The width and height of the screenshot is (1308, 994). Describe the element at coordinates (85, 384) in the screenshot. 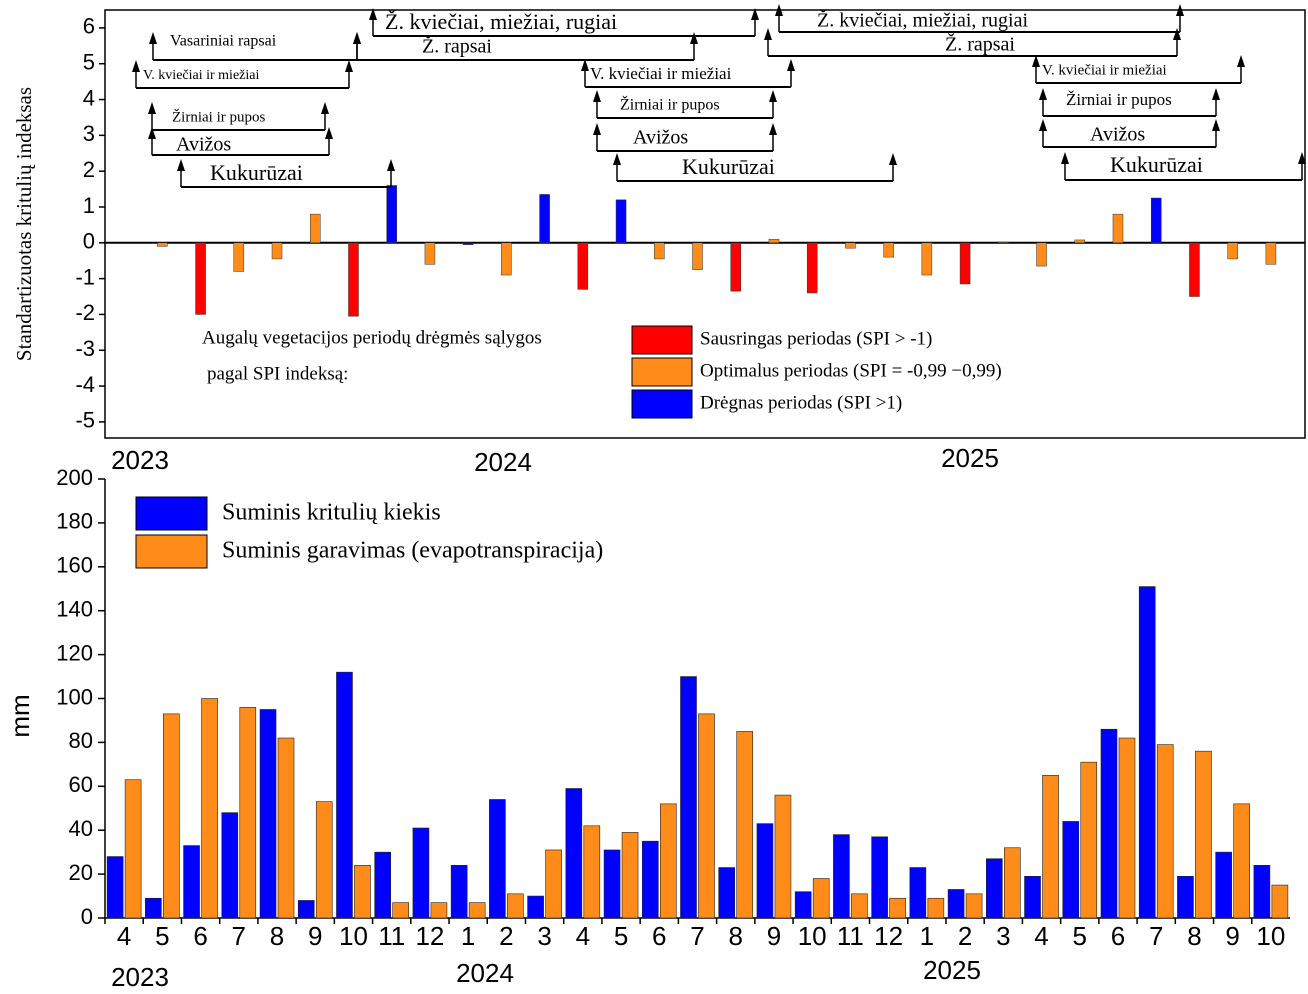

I see `y-tick-label: -4` at that location.